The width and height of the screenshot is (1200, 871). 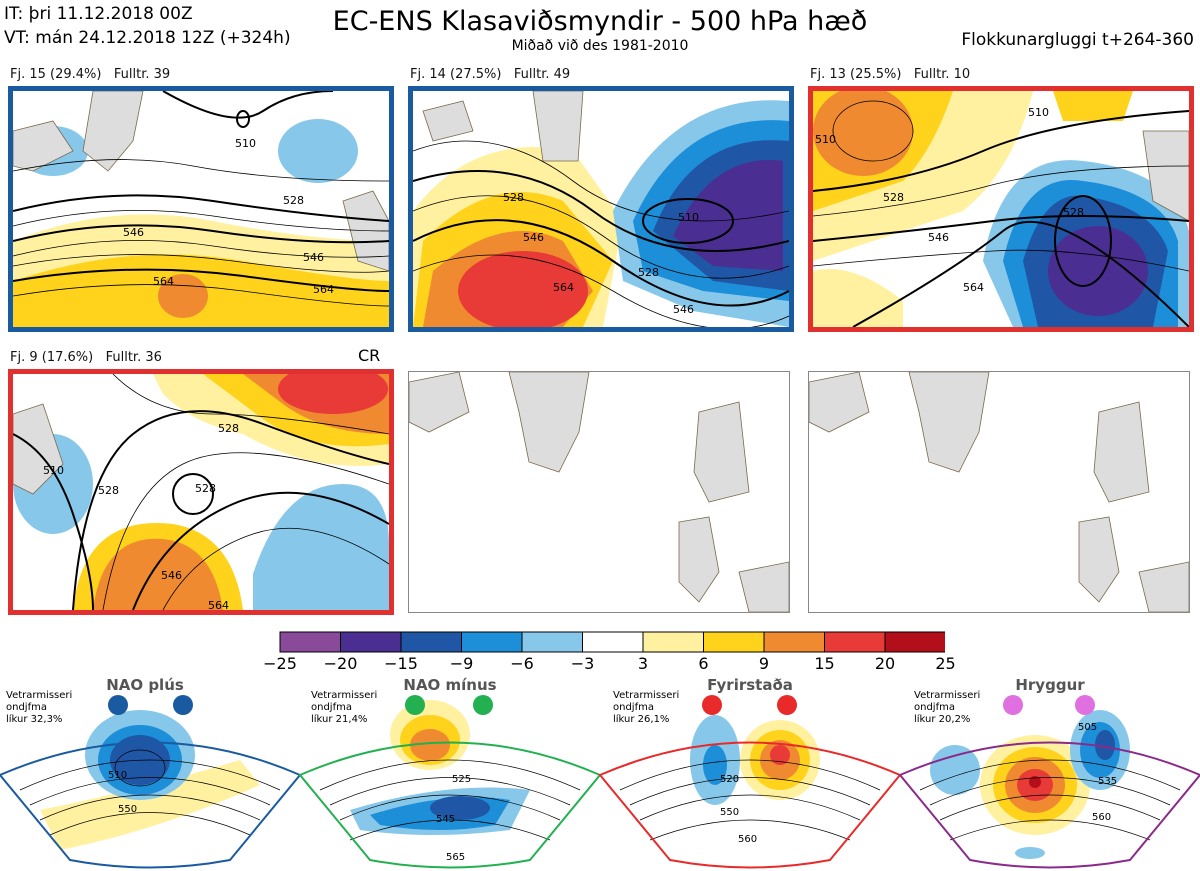 What do you see at coordinates (461, 779) in the screenshot?
I see `contour-label: 525` at bounding box center [461, 779].